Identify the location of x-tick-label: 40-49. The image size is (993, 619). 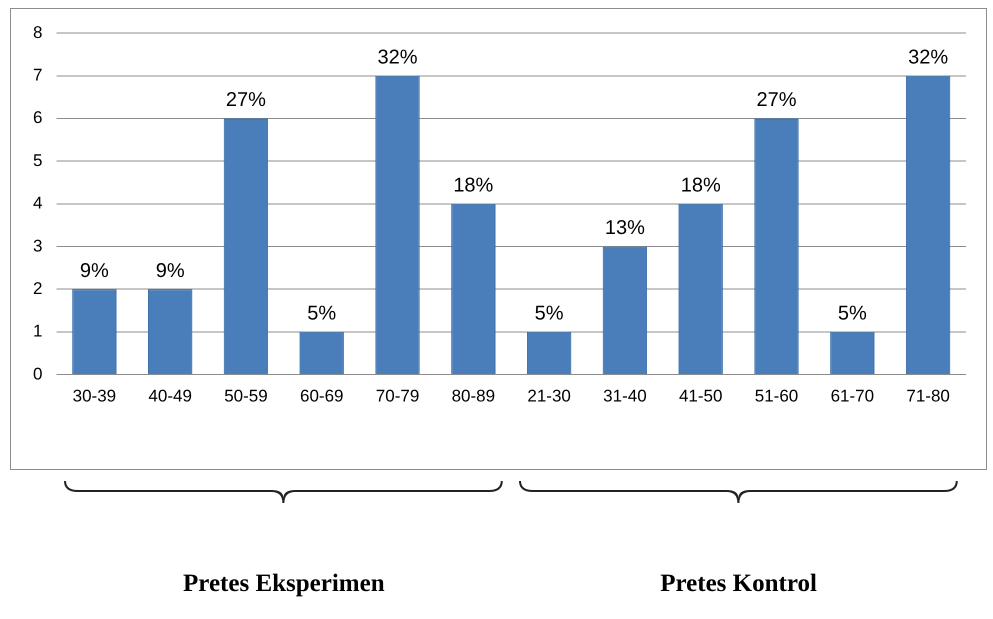
(170, 396).